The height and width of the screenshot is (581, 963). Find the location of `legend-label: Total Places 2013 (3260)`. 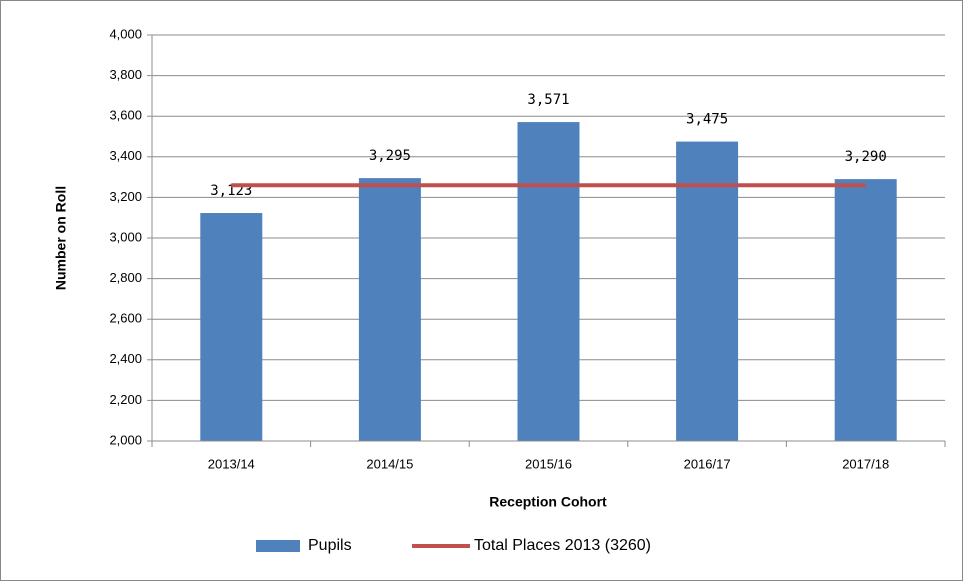

legend-label: Total Places 2013 (3260) is located at coordinates (562, 545).